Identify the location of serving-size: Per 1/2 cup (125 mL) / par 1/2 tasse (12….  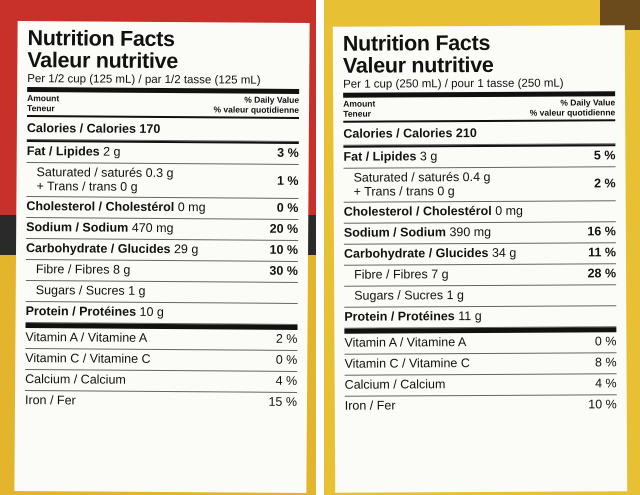
(144, 80).